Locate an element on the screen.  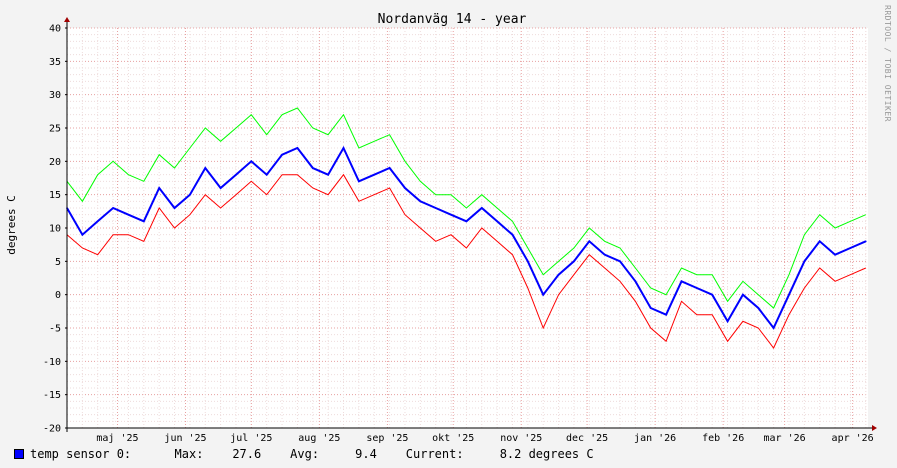
x-tick-label: nov '25 is located at coordinates (521, 438).